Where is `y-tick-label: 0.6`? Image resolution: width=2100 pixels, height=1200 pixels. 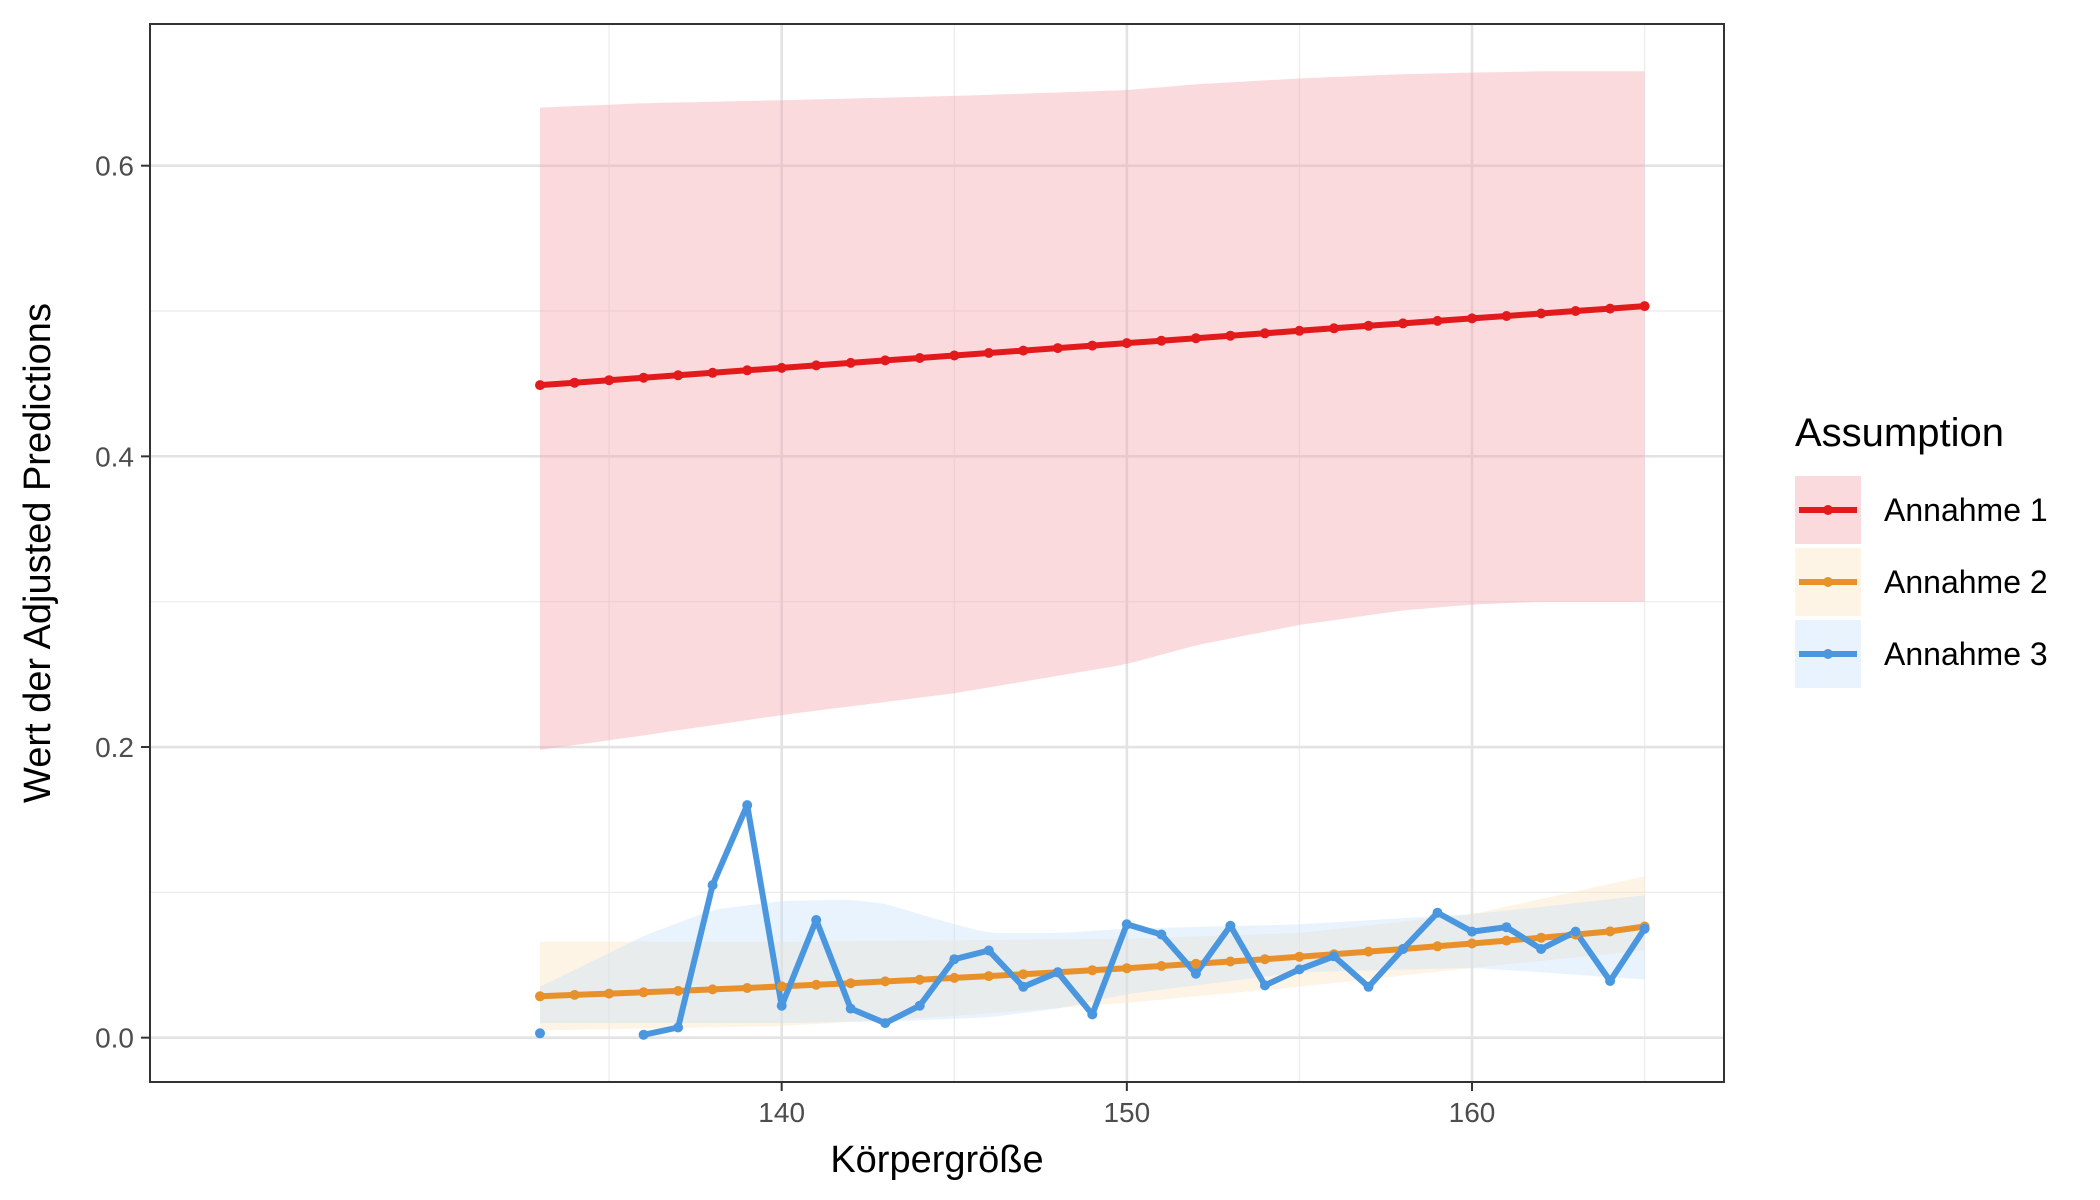 y-tick-label: 0.6 is located at coordinates (114, 166).